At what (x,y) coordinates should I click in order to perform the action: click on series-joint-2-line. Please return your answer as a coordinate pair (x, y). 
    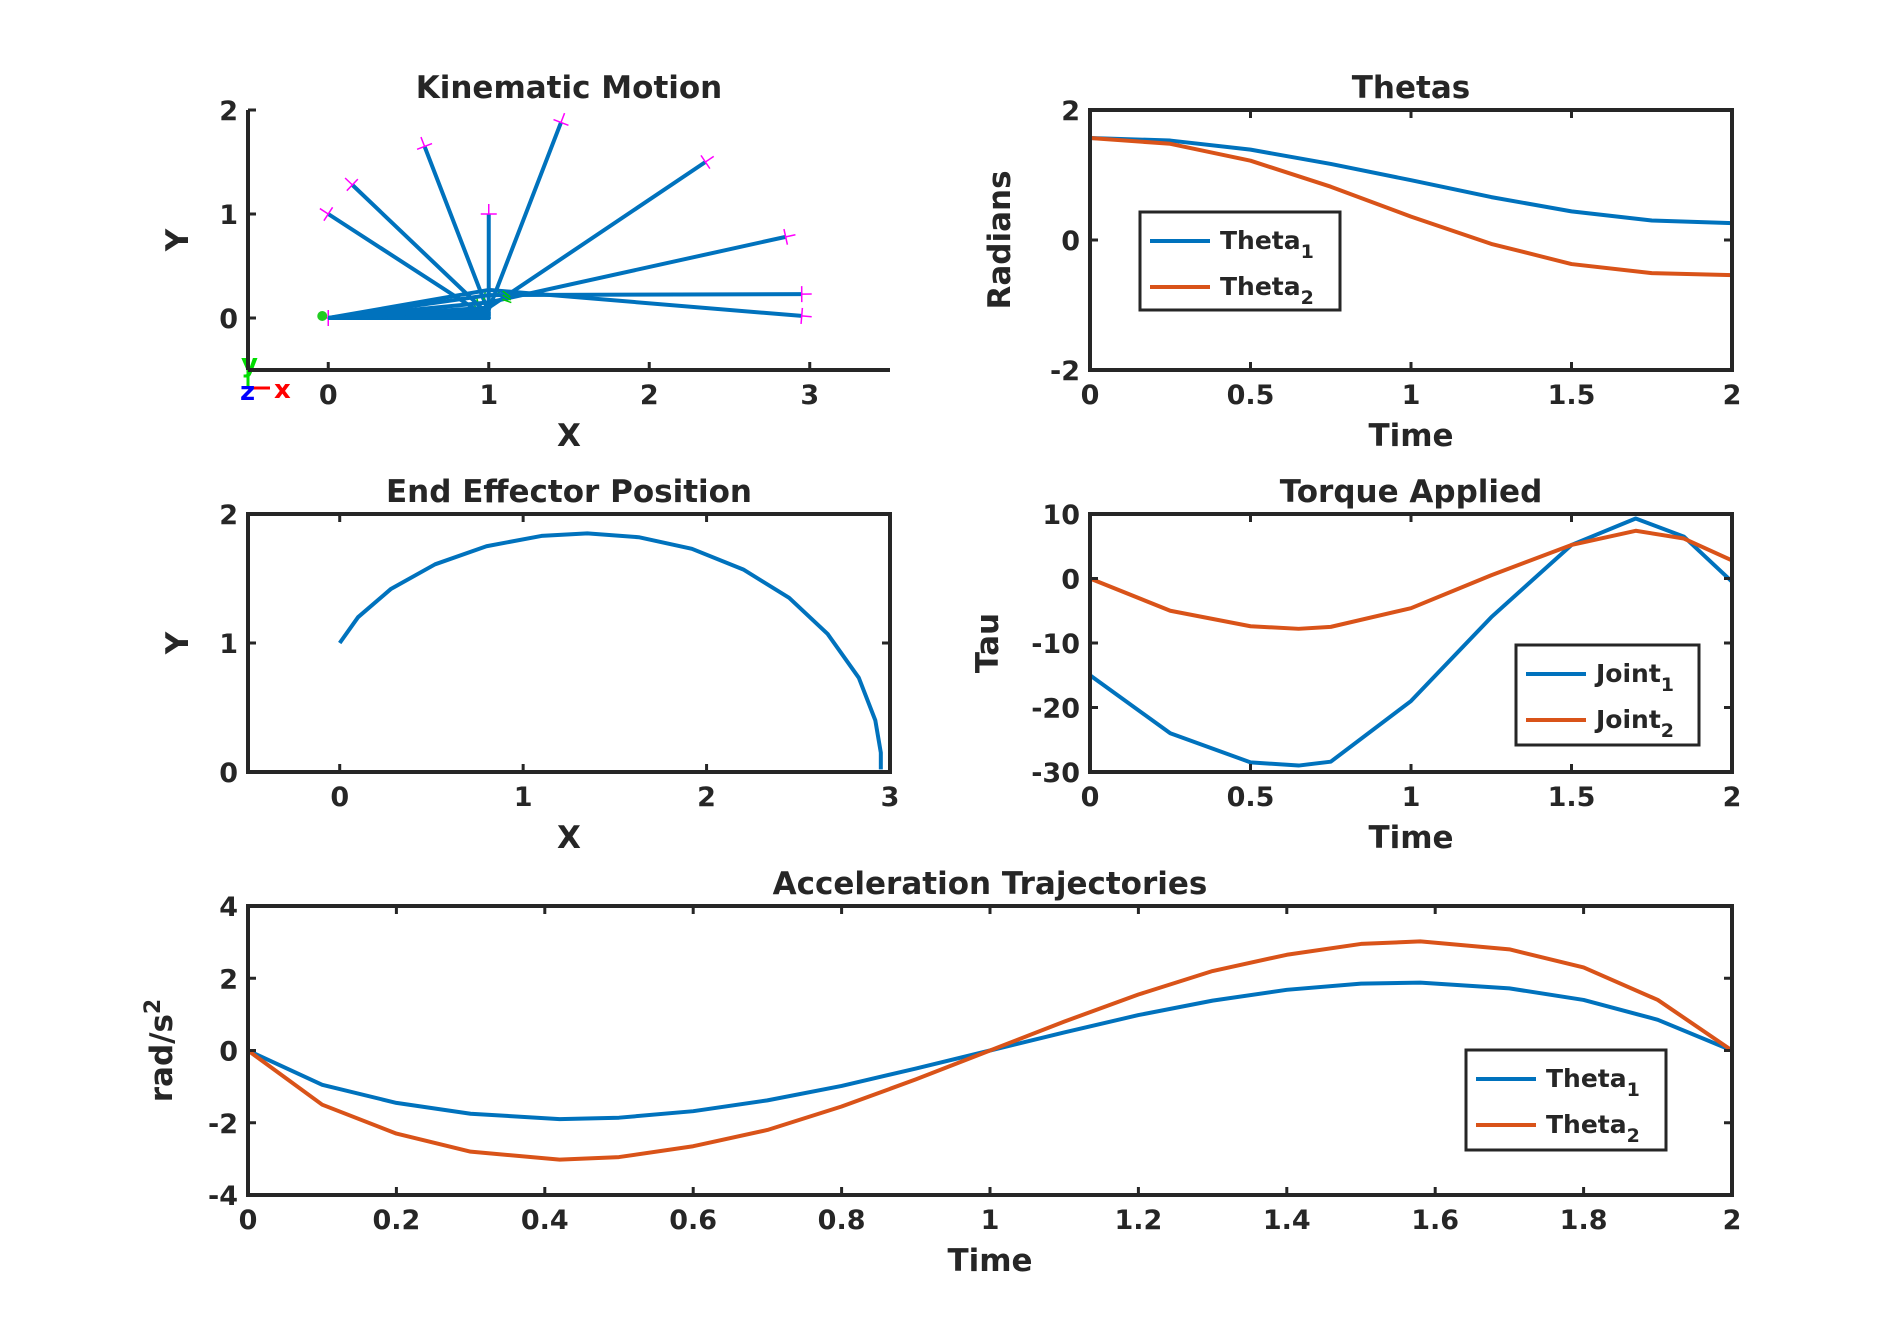
    Looking at the image, I should click on (1411, 579).